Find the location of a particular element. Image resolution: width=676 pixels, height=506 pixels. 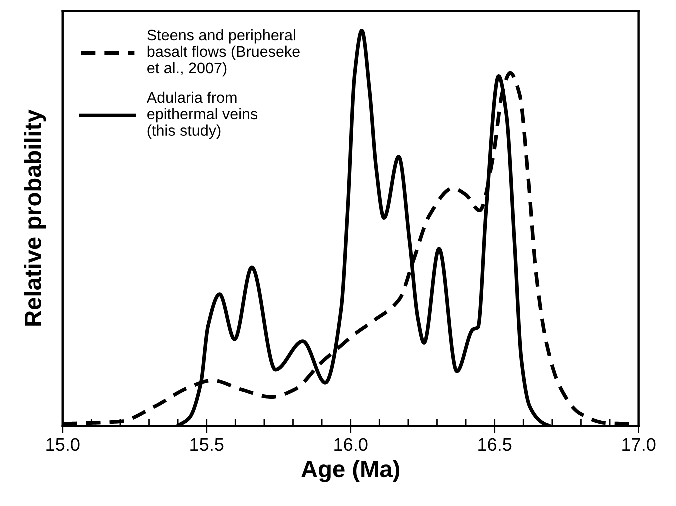

x-tick-label: 16.0 is located at coordinates (351, 445).